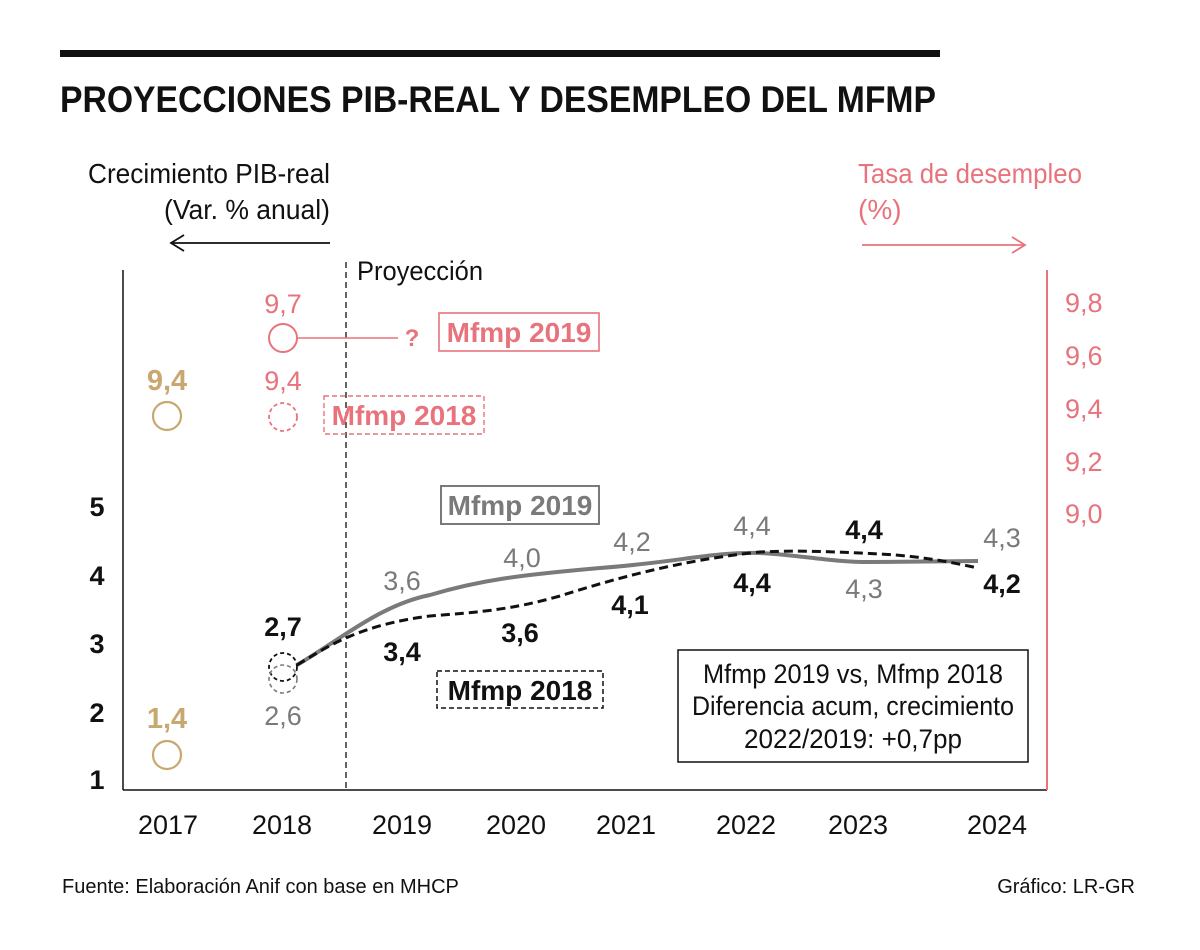 This screenshot has height=950, width=1200. What do you see at coordinates (970, 173) in the screenshot?
I see `right-axis-title-1: Tasa de desempleo` at bounding box center [970, 173].